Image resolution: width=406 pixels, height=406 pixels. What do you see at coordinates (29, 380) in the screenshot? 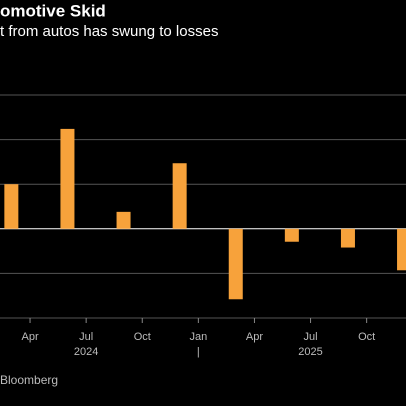
I see `source: Bloomberg` at bounding box center [29, 380].